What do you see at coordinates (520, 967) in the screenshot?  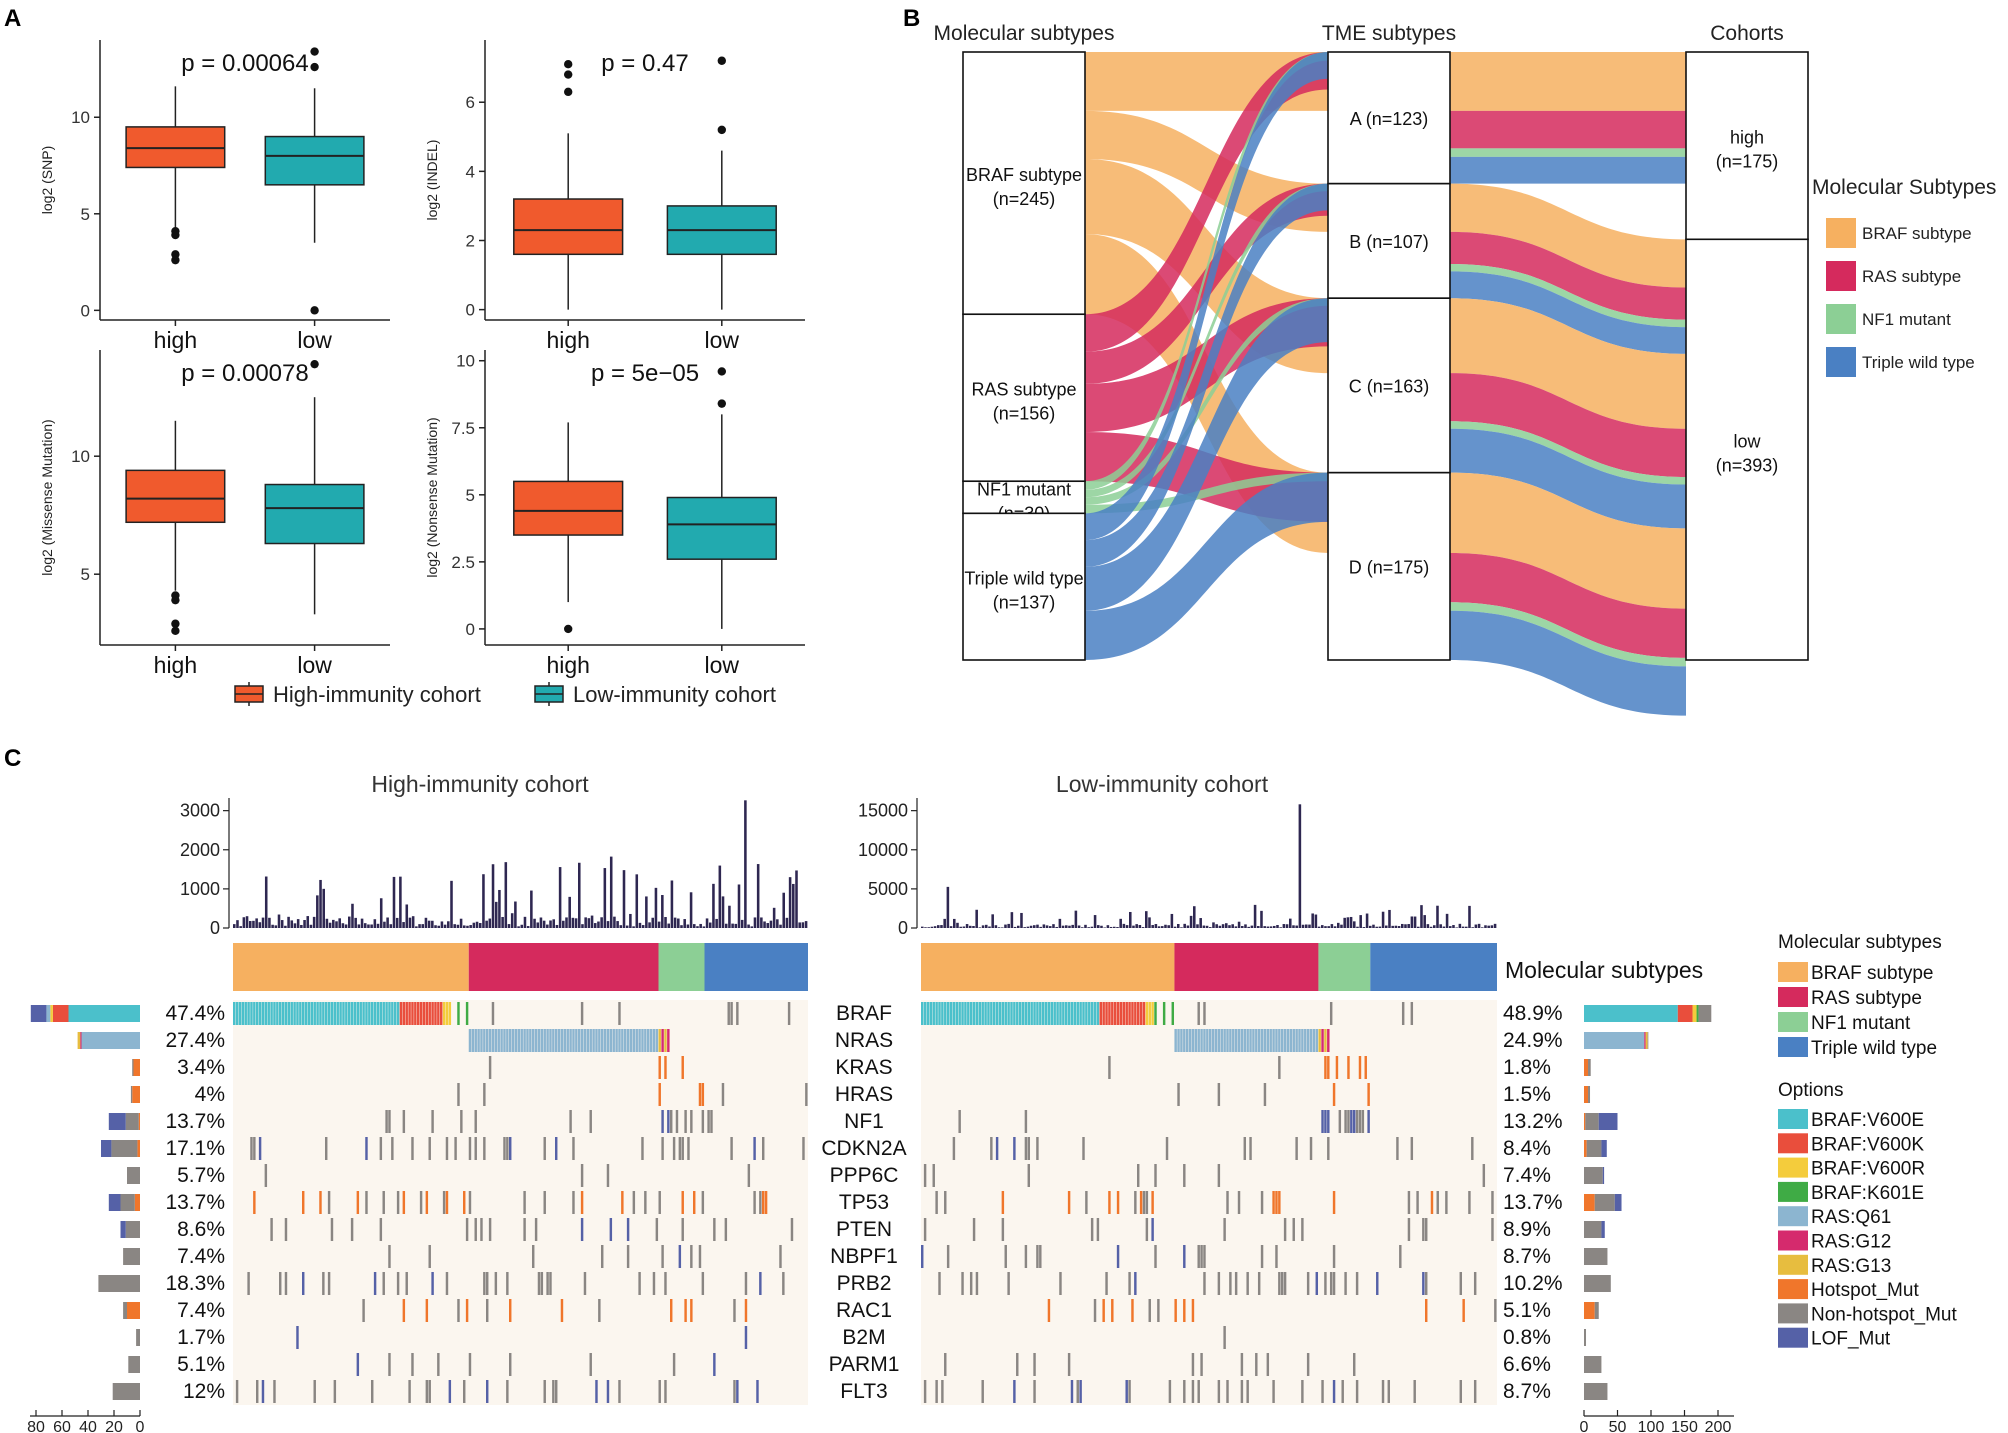 I see `subtype-track-high` at bounding box center [520, 967].